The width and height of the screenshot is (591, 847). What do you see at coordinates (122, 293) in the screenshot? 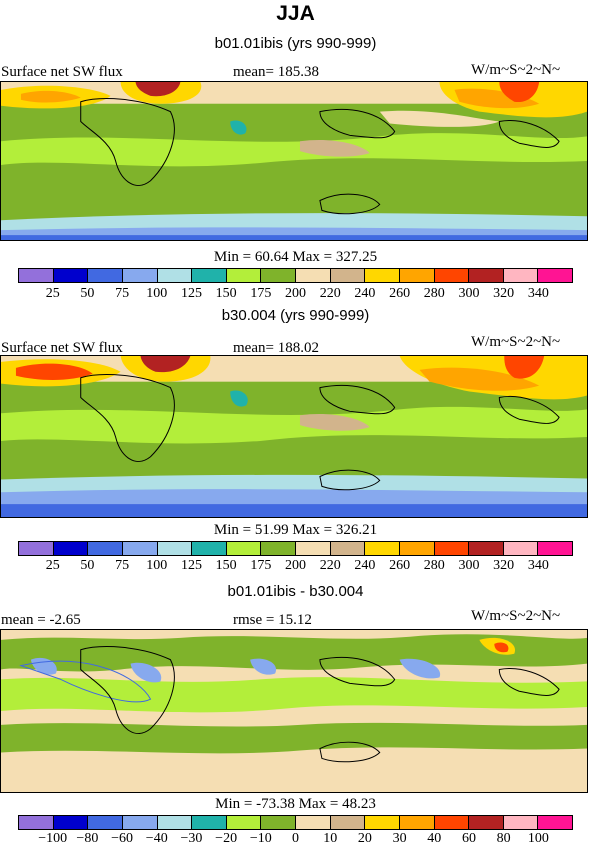
I see `panel-1-colorbar-tick-label: 75` at bounding box center [122, 293].